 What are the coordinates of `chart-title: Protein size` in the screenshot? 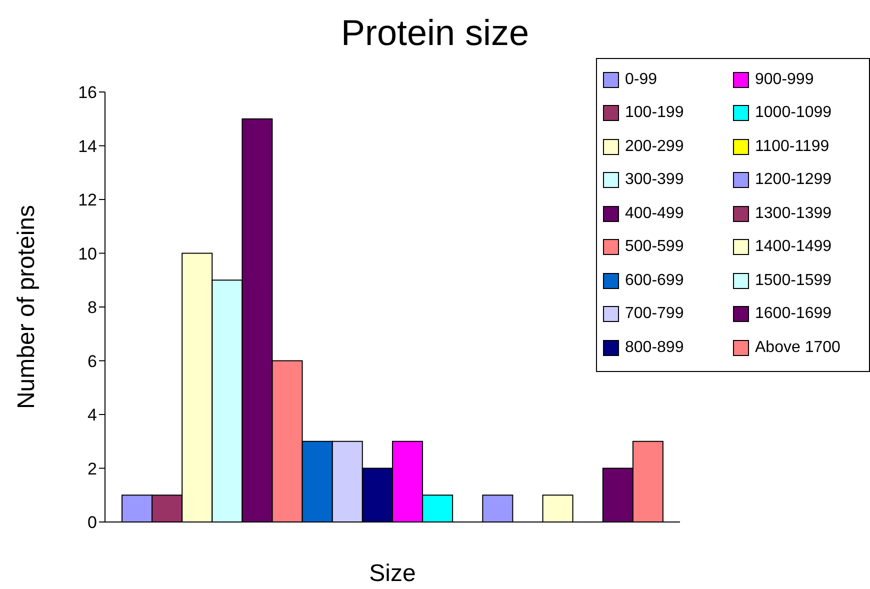 It's located at (435, 33).